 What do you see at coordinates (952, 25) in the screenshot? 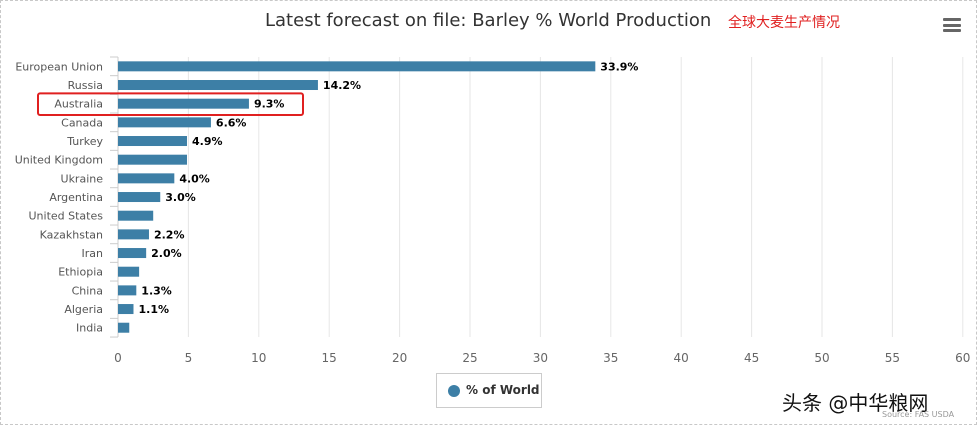
I see `hamburger-menu-icon` at bounding box center [952, 25].